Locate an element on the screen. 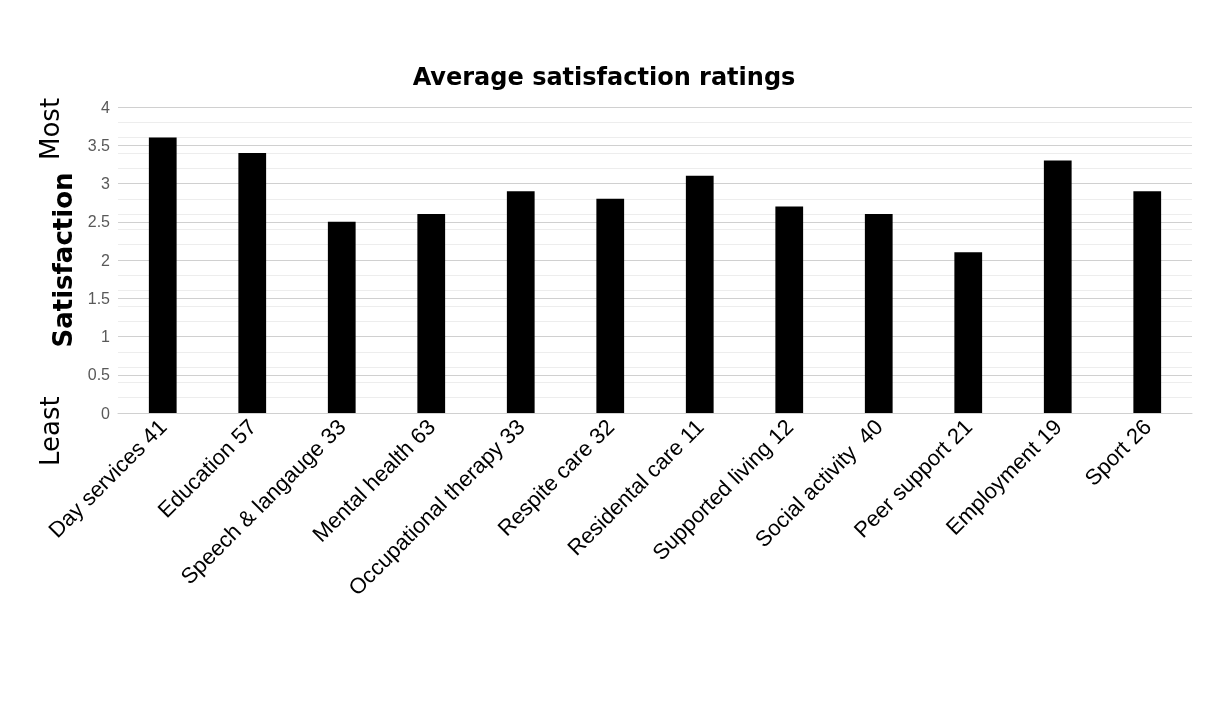  chart-title: Average satisfaction ratings is located at coordinates (604, 77).